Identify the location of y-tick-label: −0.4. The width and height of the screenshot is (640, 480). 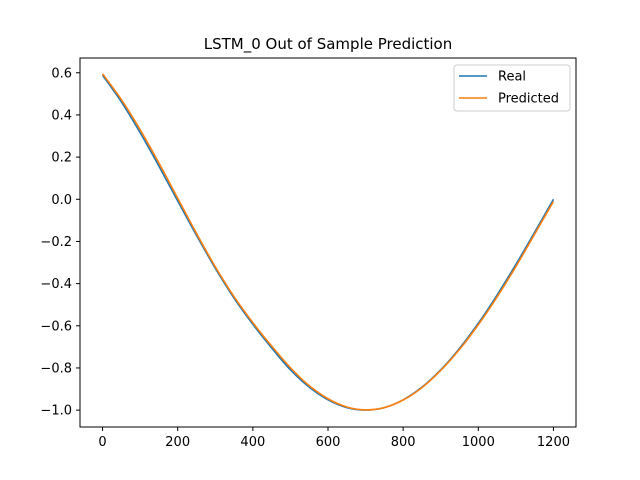
(56, 284).